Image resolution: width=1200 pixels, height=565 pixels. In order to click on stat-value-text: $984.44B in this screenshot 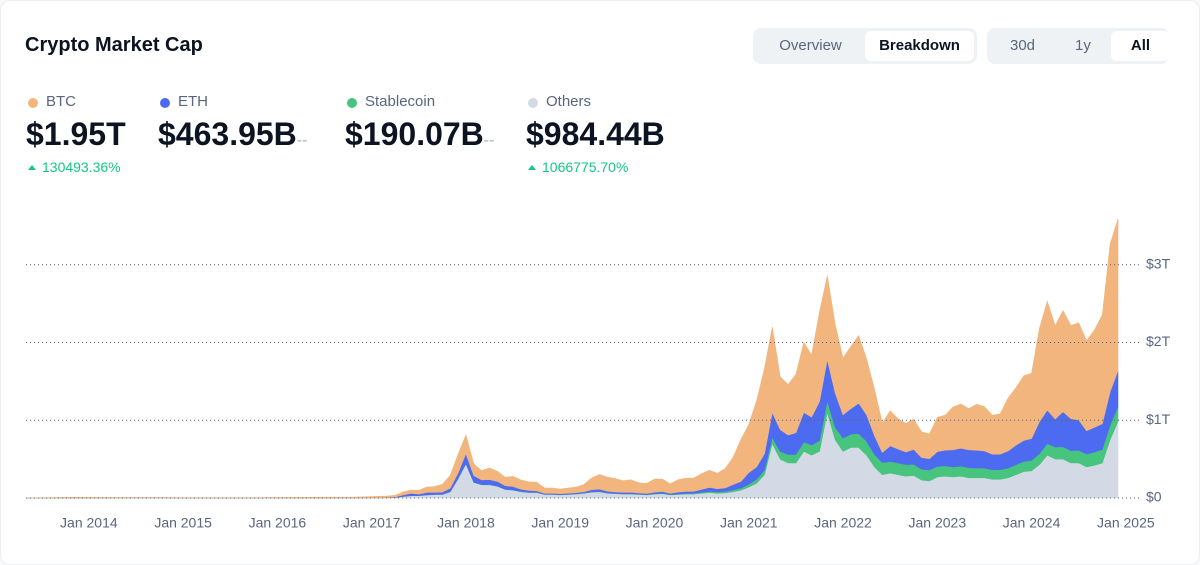, I will do `click(595, 134)`.